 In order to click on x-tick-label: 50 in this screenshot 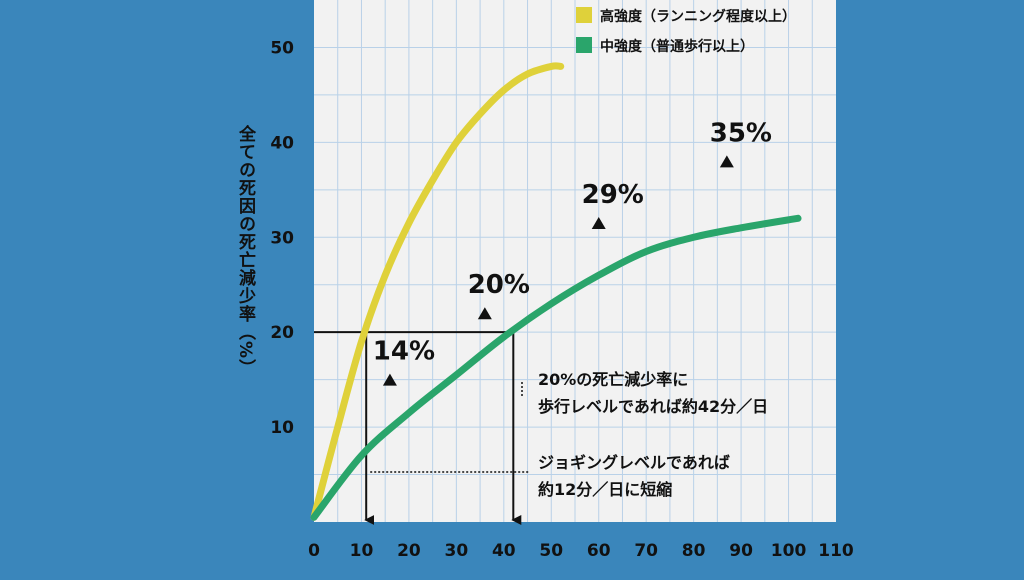, I will do `click(551, 551)`.